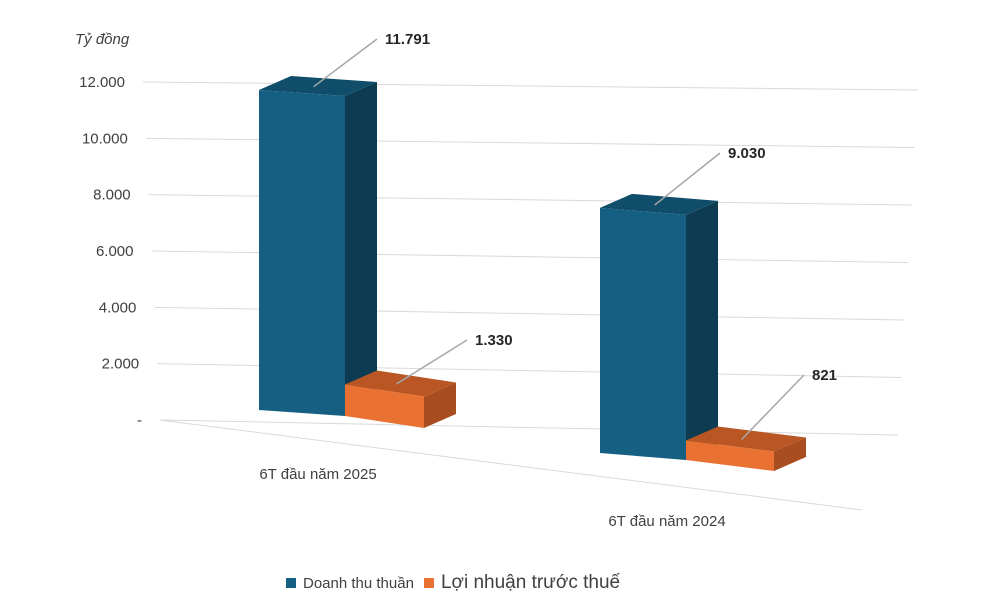  I want to click on category-label: 6T đầu năm 2025, so click(317, 474).